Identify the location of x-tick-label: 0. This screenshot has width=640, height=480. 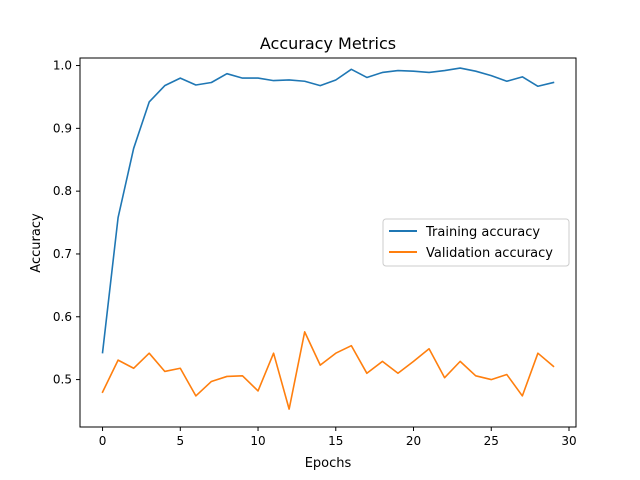
(103, 441).